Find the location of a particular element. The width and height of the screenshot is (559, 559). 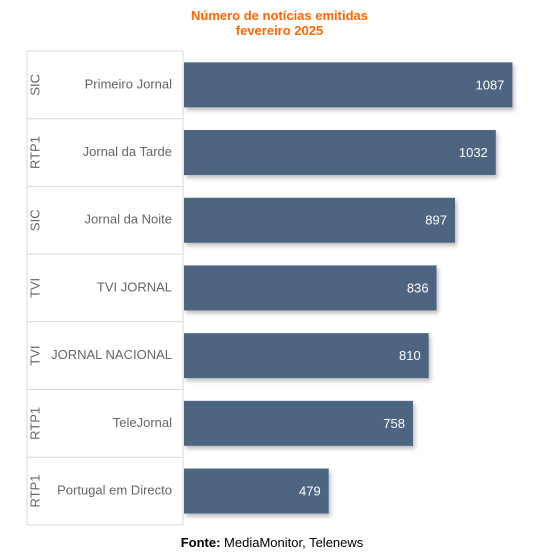

value-label: 836 is located at coordinates (418, 287).